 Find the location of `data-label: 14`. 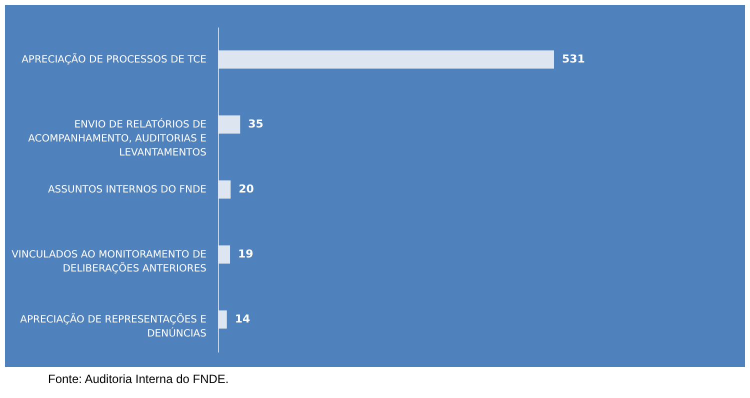

data-label: 14 is located at coordinates (242, 319).